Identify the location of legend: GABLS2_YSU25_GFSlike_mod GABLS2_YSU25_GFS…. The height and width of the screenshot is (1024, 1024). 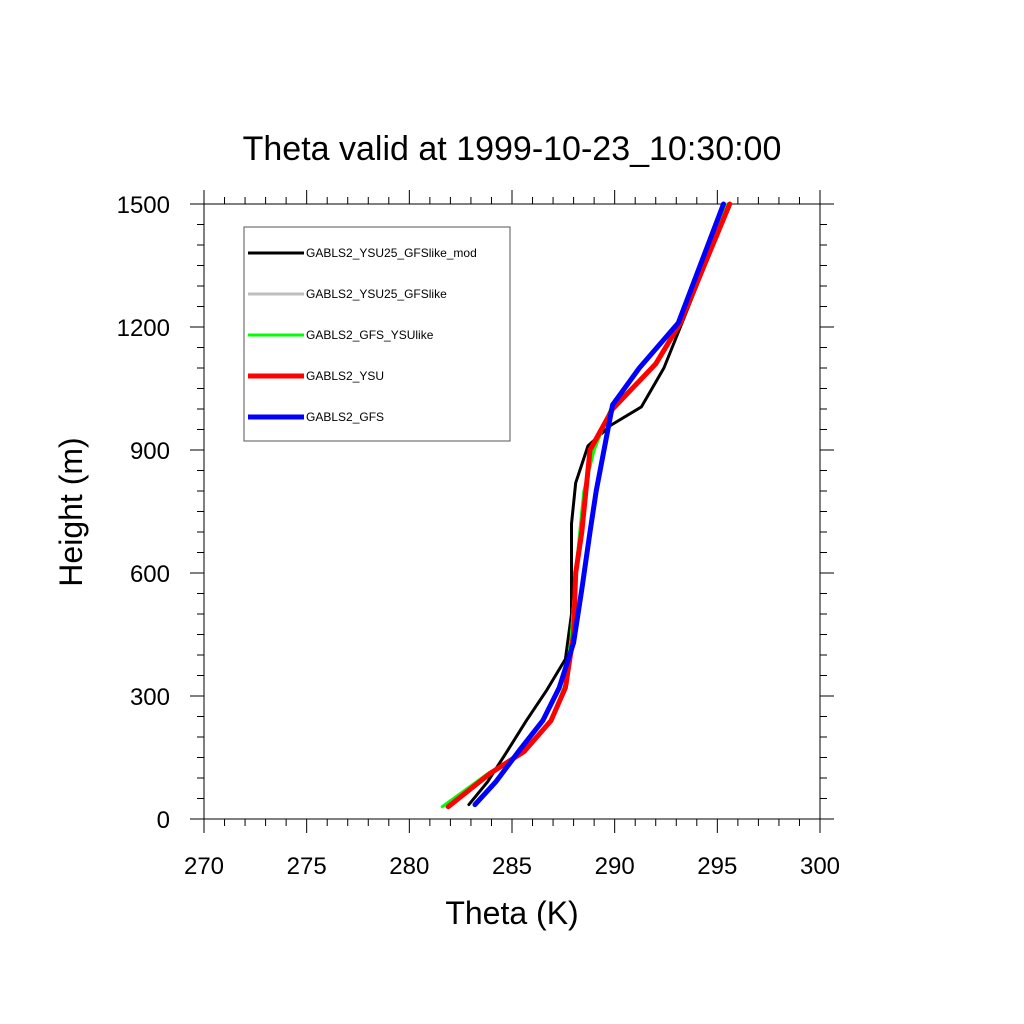
(377, 334).